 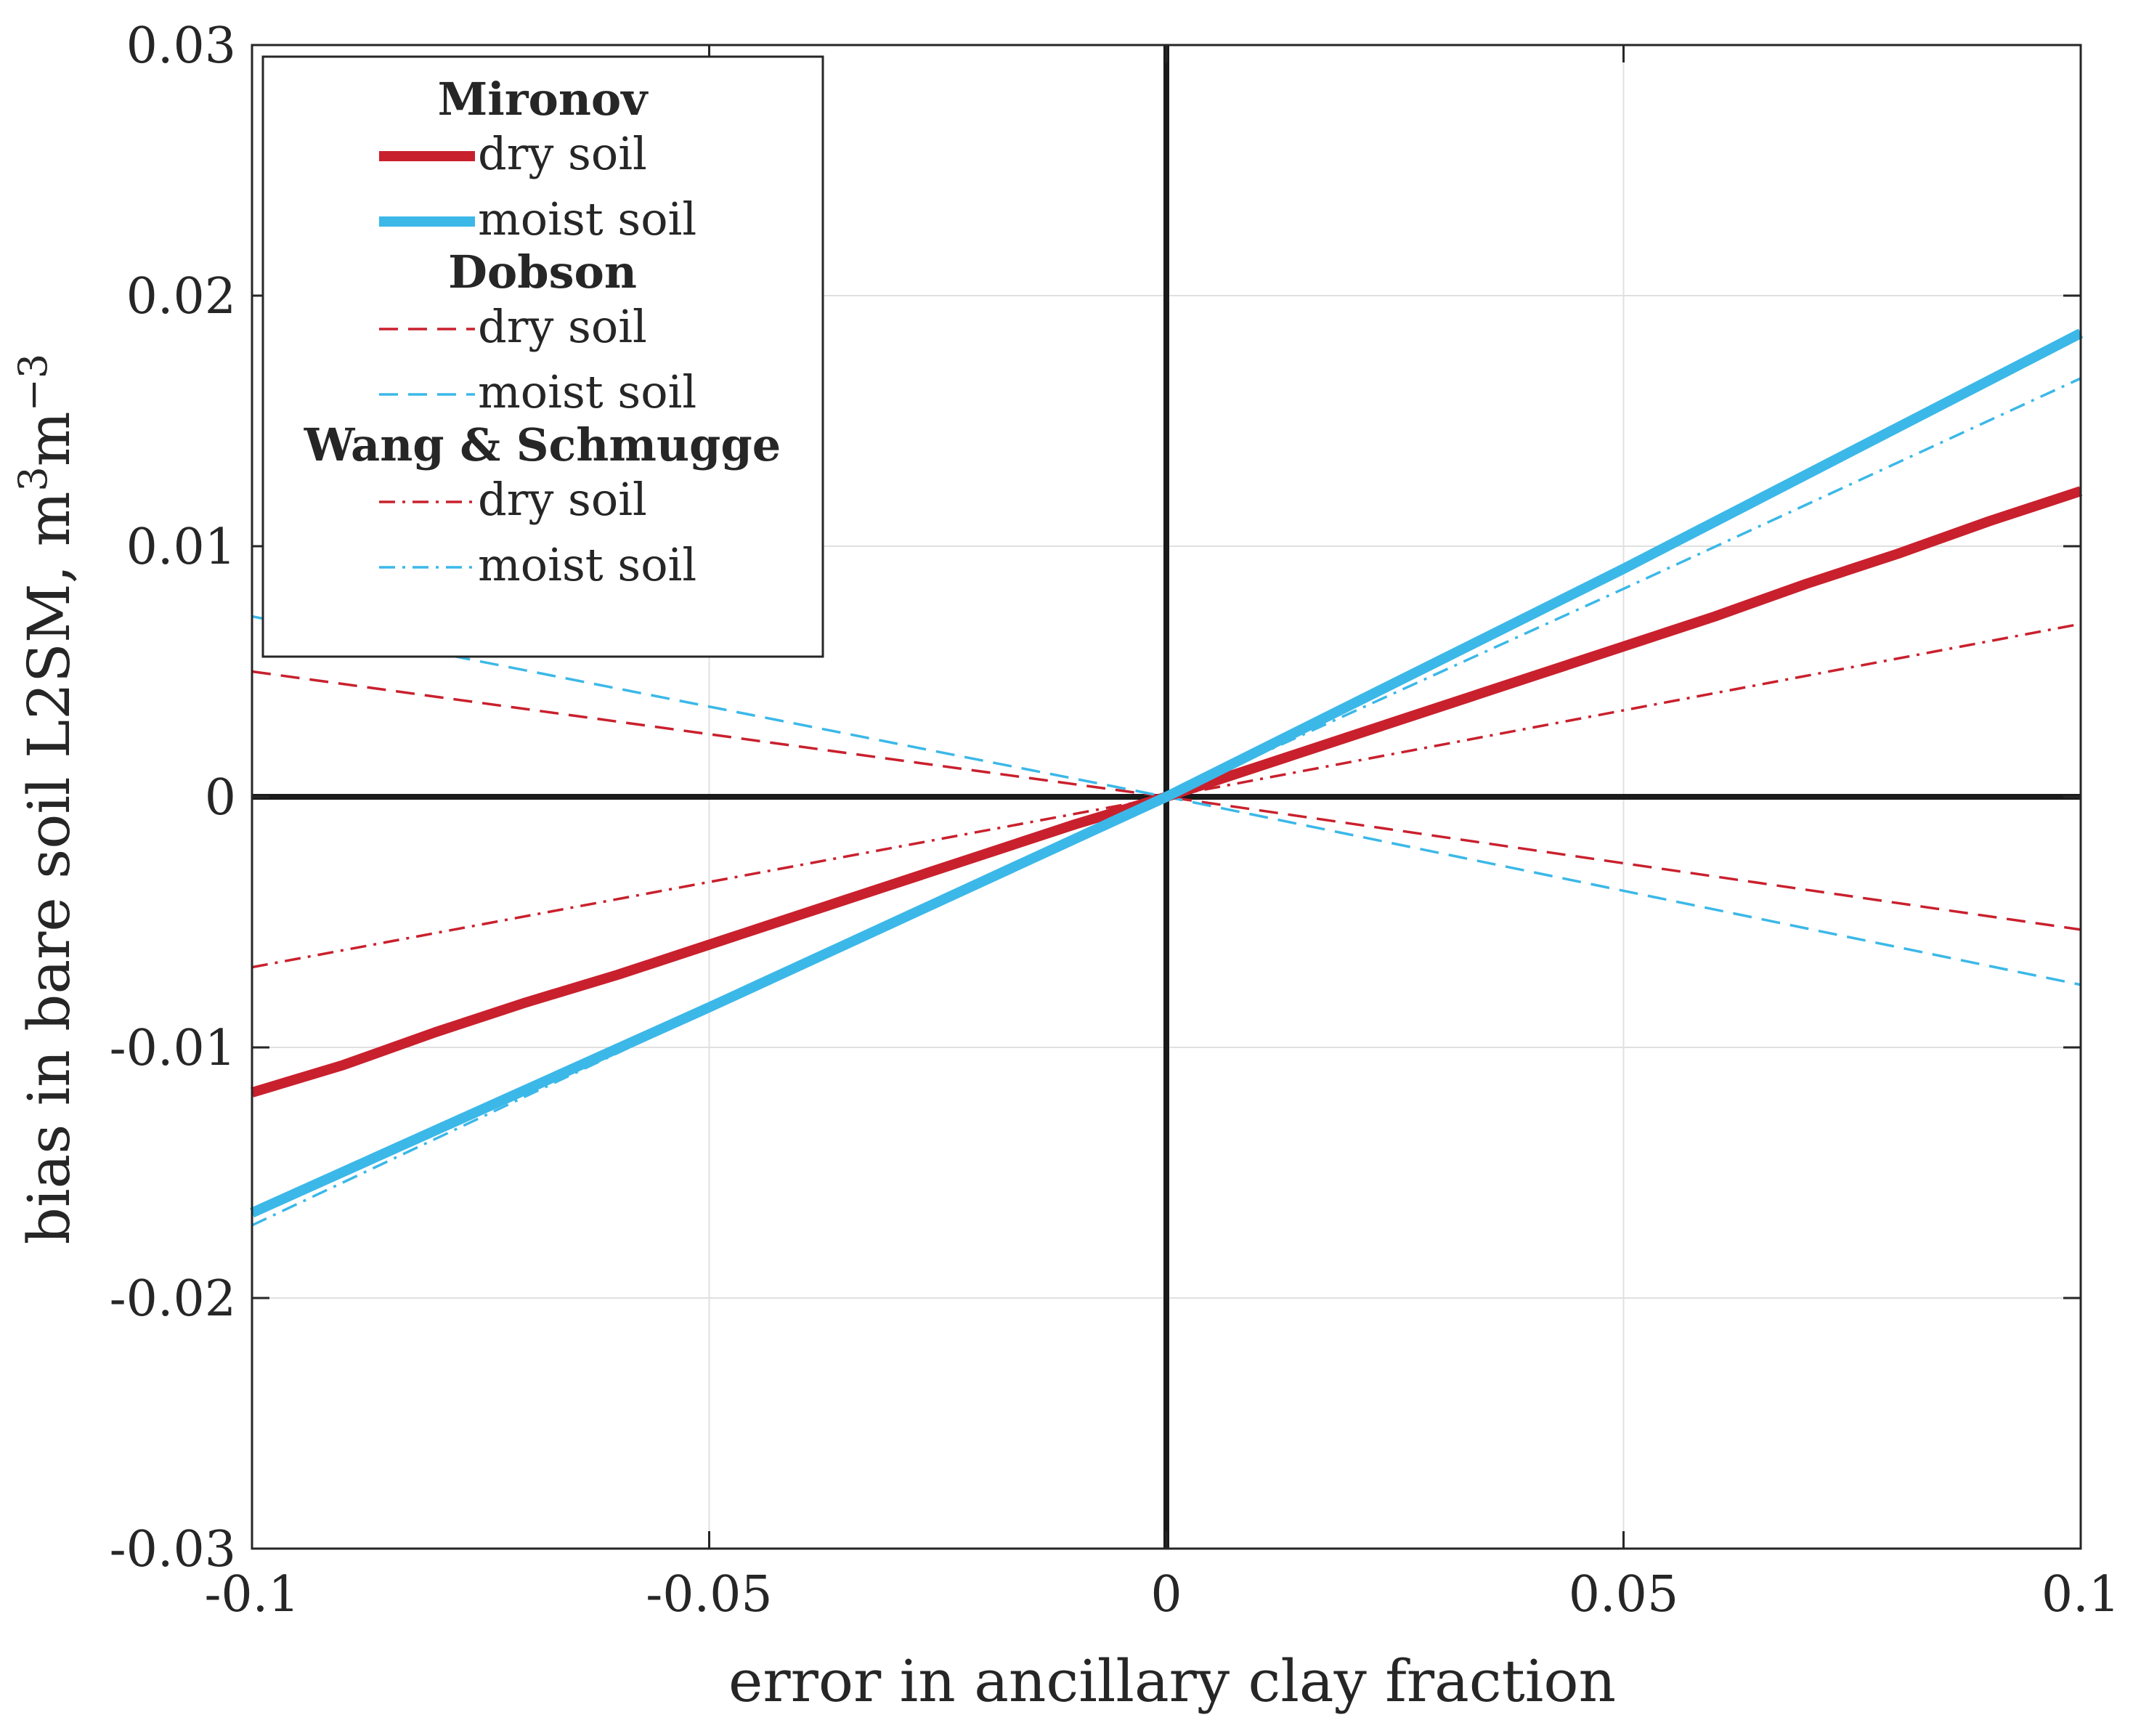 I want to click on series-line-dobson-dry-soil, so click(x=1166, y=800).